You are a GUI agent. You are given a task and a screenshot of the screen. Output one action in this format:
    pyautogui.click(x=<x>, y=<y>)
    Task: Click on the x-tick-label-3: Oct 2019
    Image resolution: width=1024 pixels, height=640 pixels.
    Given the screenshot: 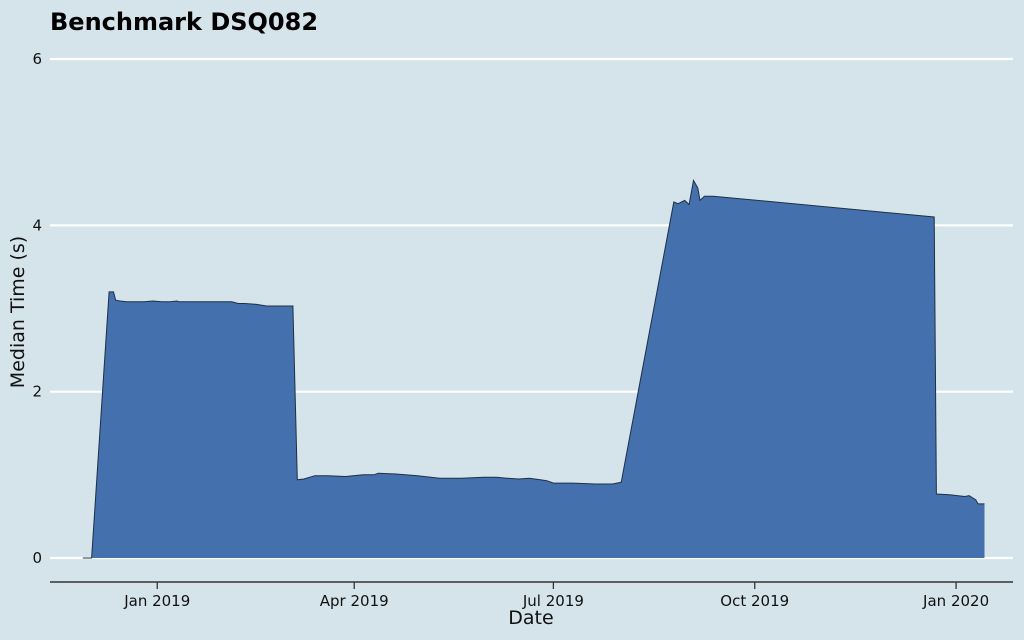 What is the action you would take?
    pyautogui.click(x=754, y=601)
    